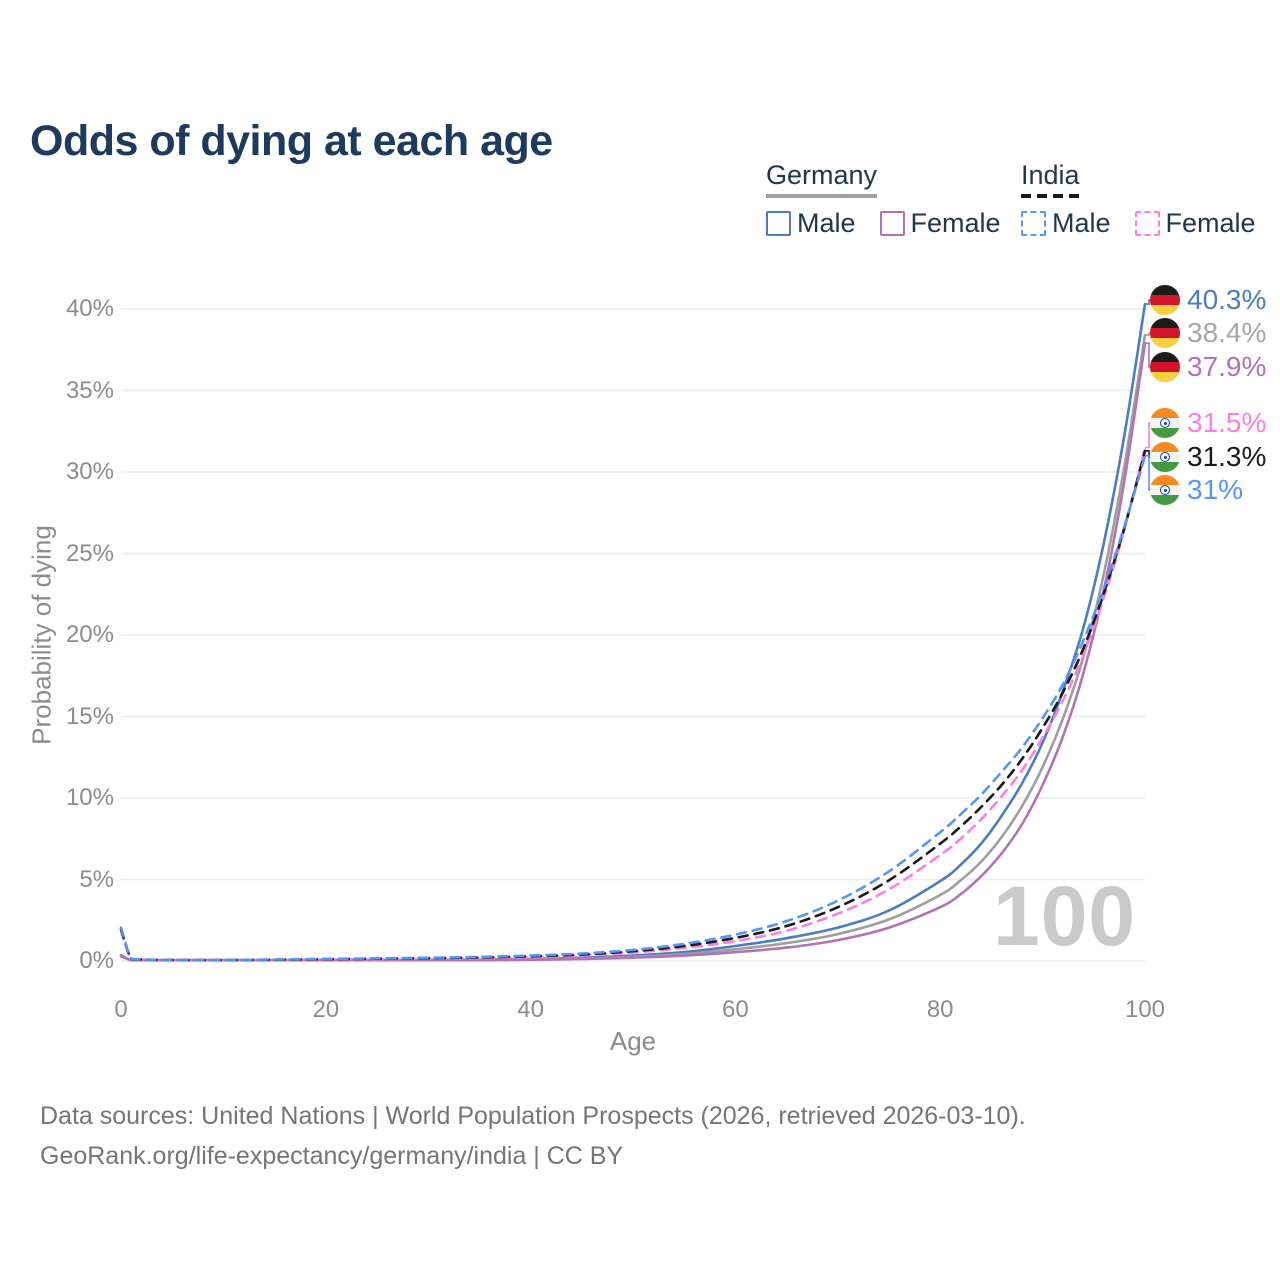 The height and width of the screenshot is (1280, 1280). I want to click on legend-group-india: India Male Female, so click(1138, 199).